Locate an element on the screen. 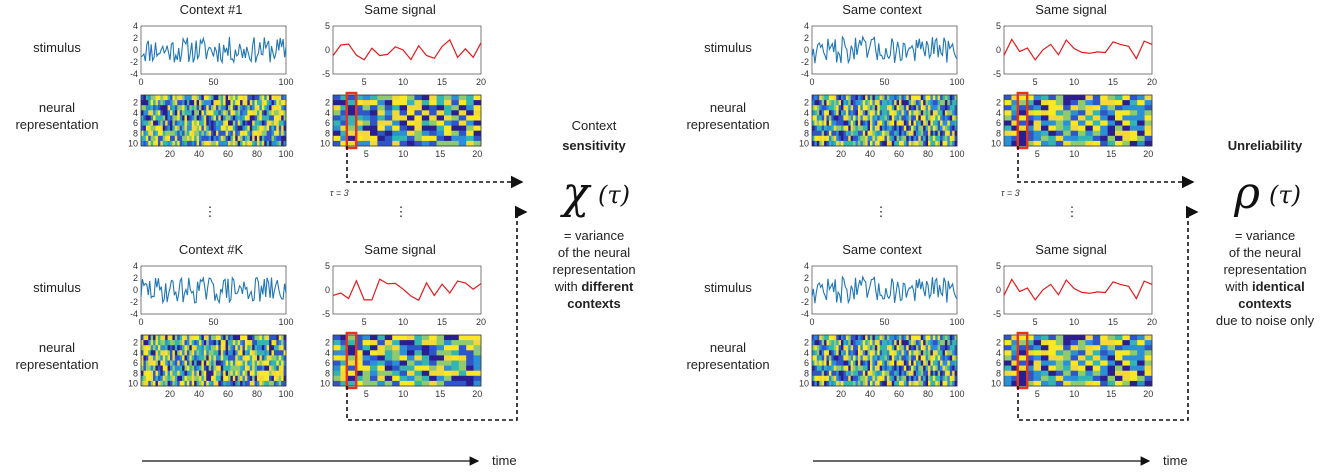 This screenshot has height=475, width=1343. measure-description-line: representation is located at coordinates (593, 269).